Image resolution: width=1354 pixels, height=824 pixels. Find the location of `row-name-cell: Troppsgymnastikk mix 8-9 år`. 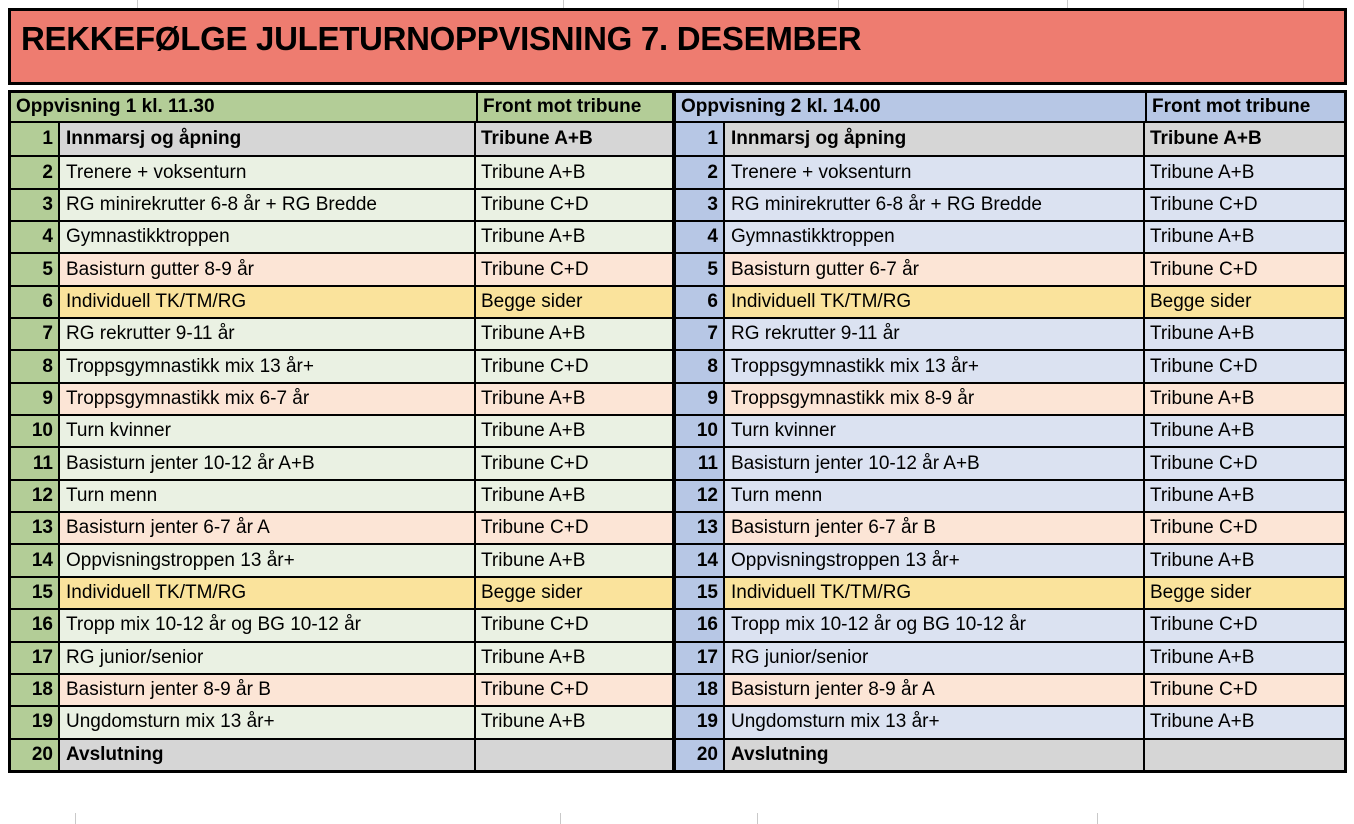

row-name-cell: Troppsgymnastikk mix 8-9 år is located at coordinates (935, 399).